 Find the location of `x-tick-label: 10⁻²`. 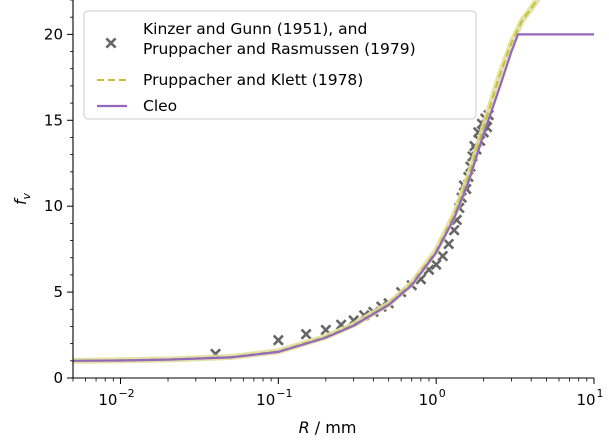

x-tick-label: 10⁻² is located at coordinates (116, 398).